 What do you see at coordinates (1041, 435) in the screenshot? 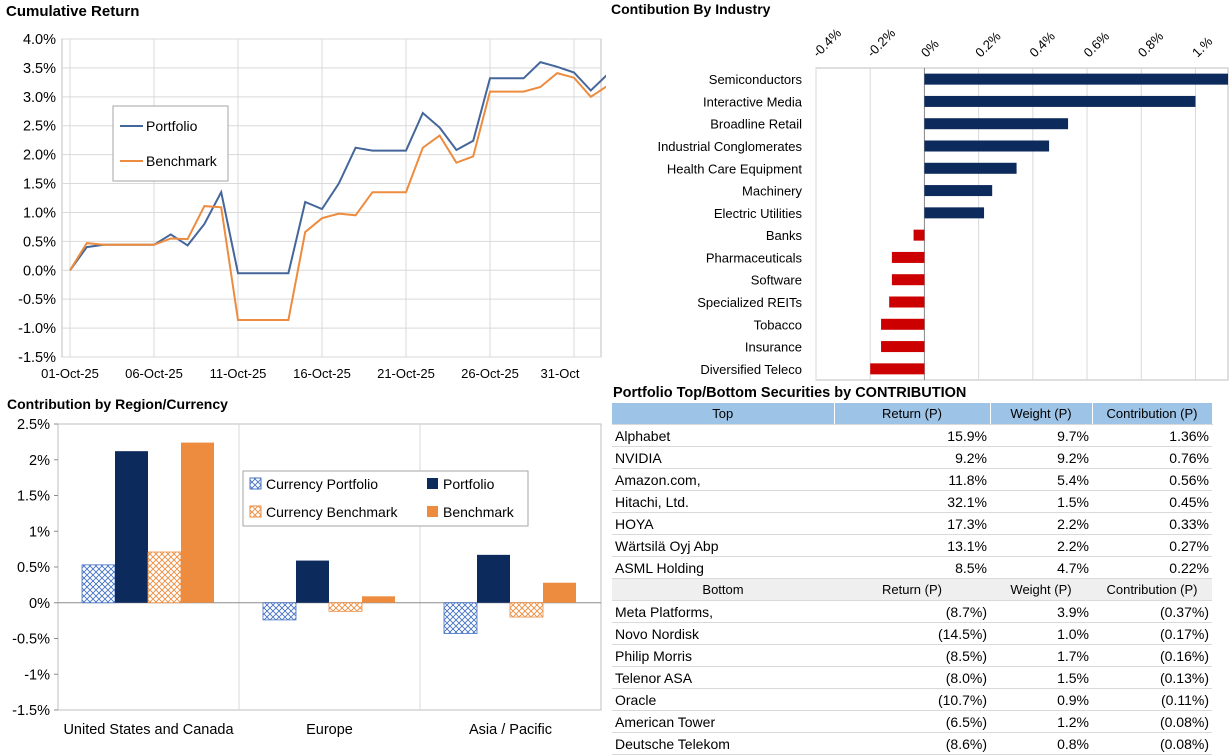
I see `security-value: 9.7%` at bounding box center [1041, 435].